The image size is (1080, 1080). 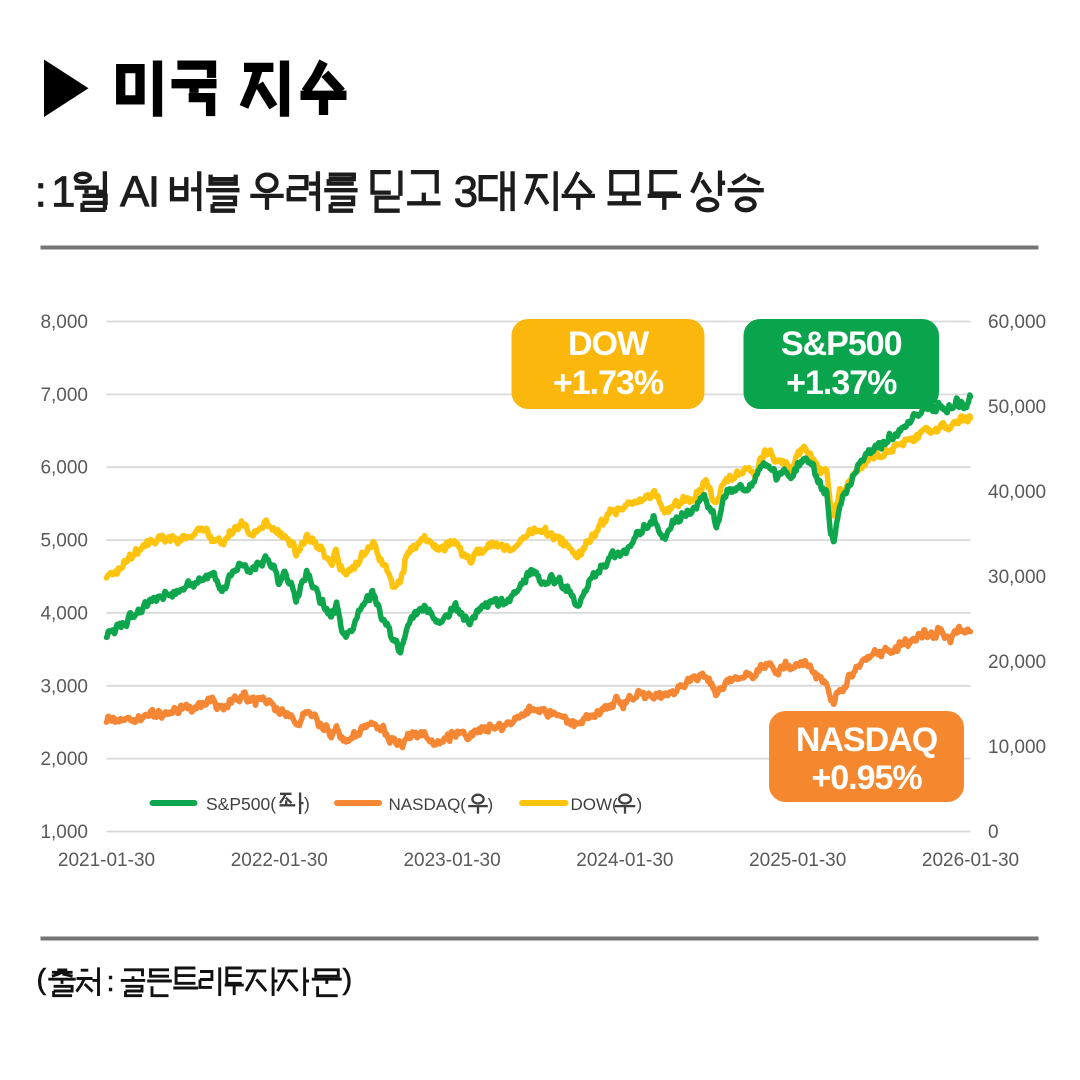 I want to click on svg-text: NASDAQ(, so click(x=428, y=804).